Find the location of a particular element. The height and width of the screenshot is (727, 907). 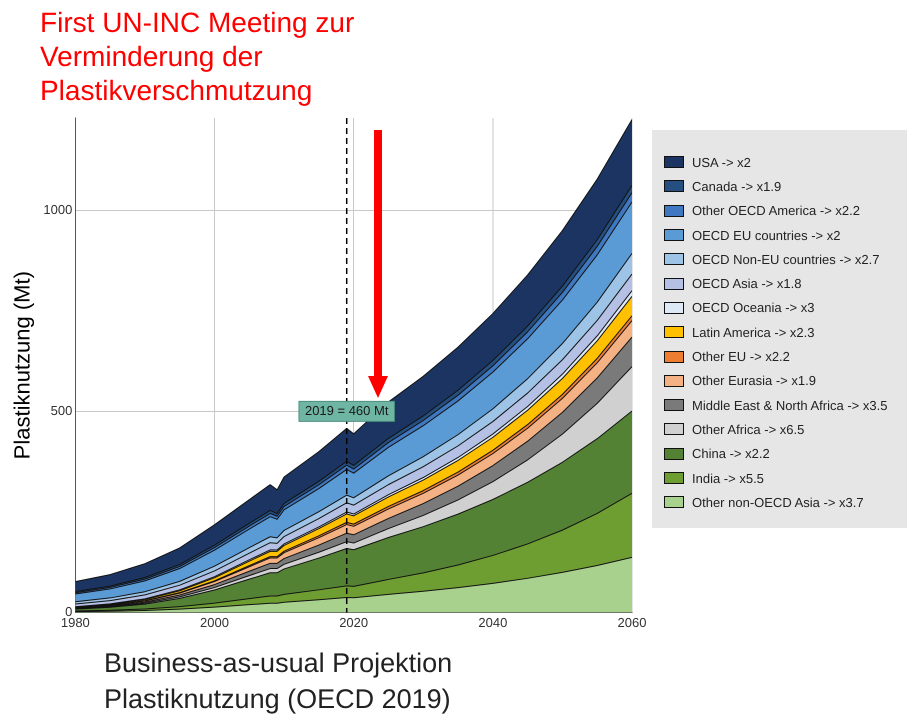

legend-label: Other Eurasia -> x1.9 is located at coordinates (754, 380).